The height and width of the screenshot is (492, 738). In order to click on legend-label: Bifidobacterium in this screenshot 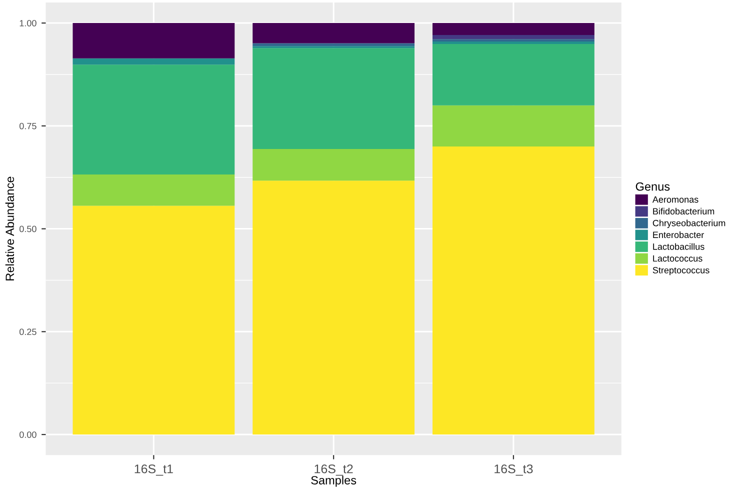, I will do `click(683, 211)`.